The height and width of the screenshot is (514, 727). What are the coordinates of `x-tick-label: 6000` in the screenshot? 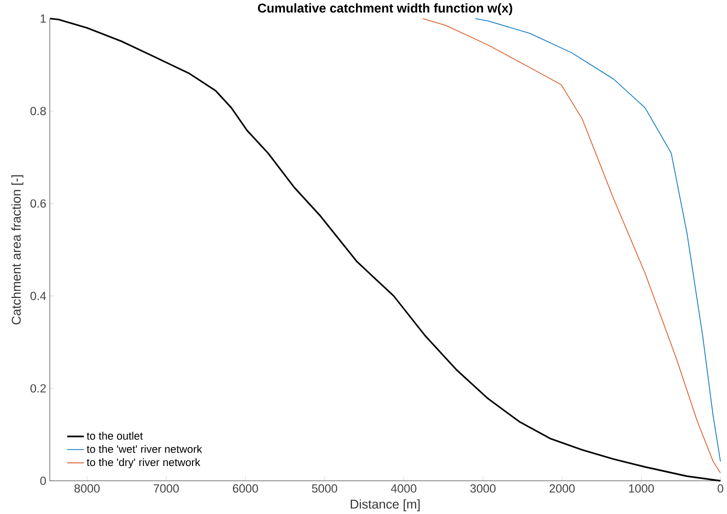 It's located at (245, 488).